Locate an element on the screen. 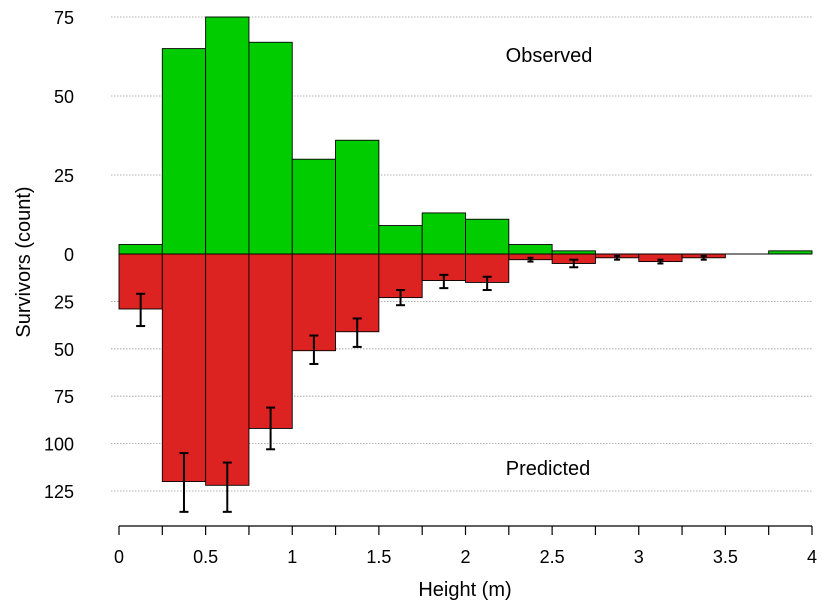 The height and width of the screenshot is (605, 824). y-tick-label-observed: 75 is located at coordinates (64, 18).